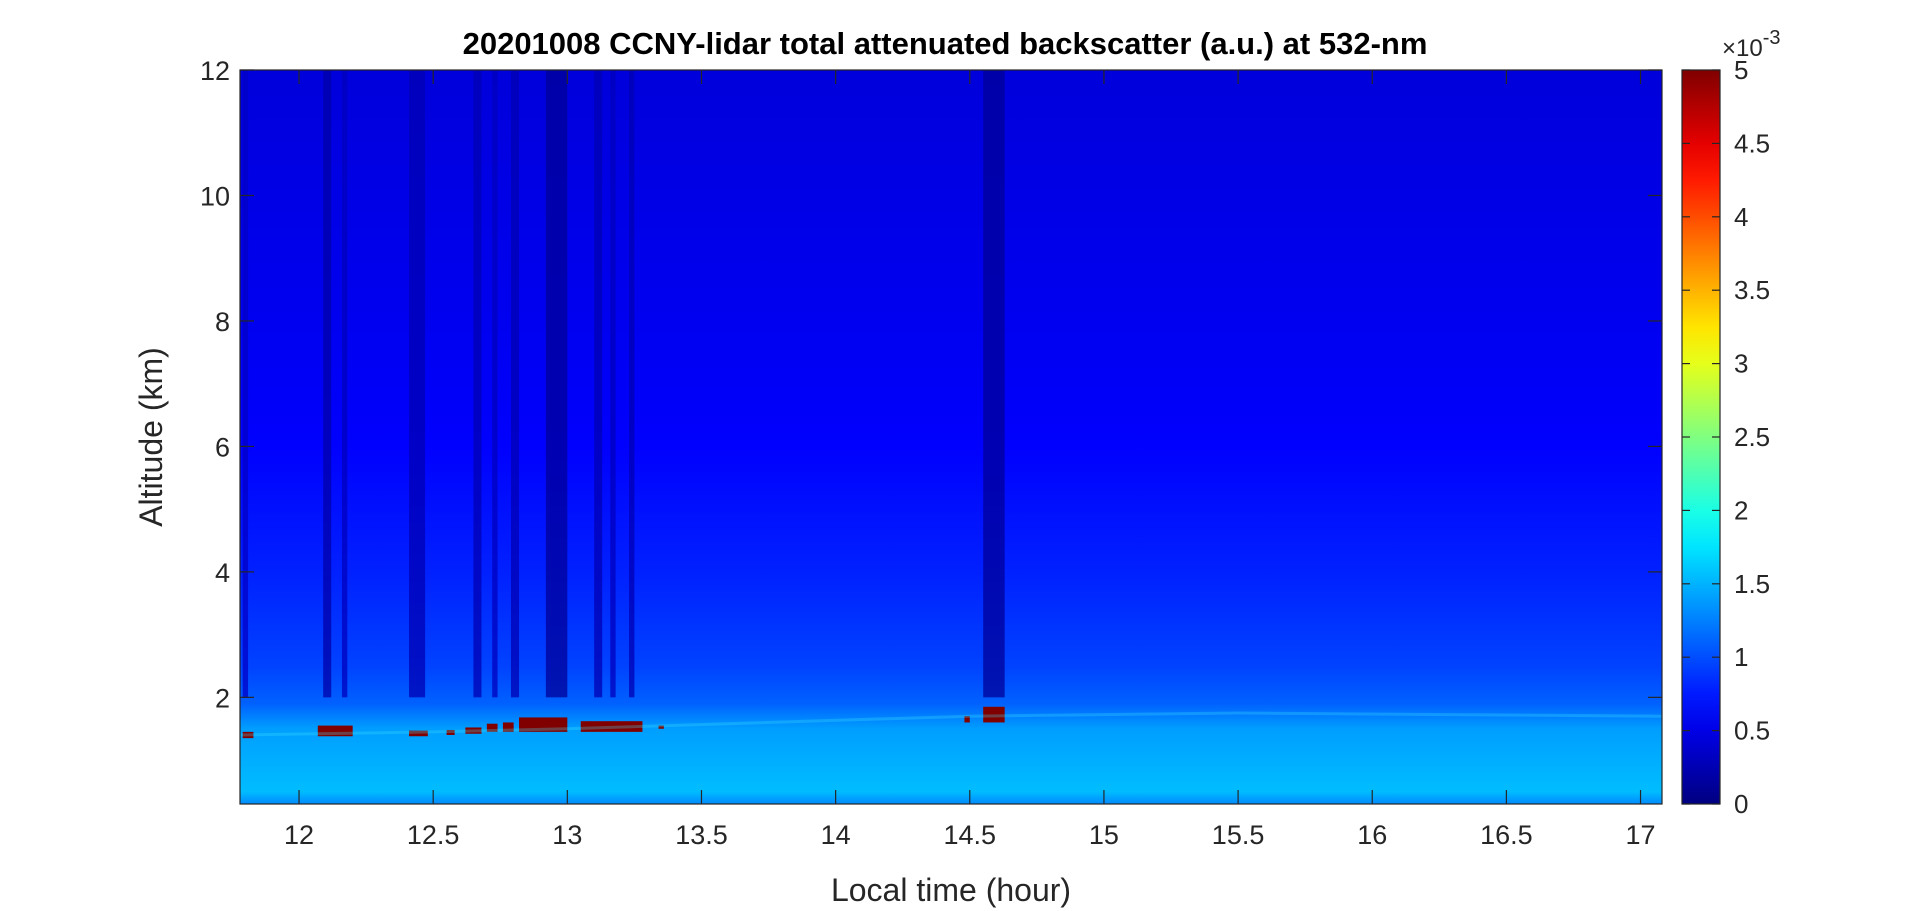  What do you see at coordinates (222, 447) in the screenshot?
I see `y-tick-label: 6` at bounding box center [222, 447].